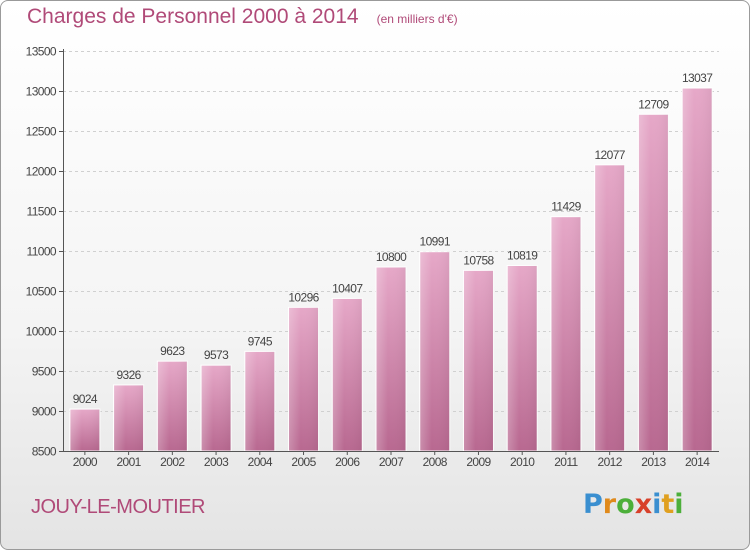  Describe the element at coordinates (435, 462) in the screenshot. I see `x-tick-label: 2008` at that location.